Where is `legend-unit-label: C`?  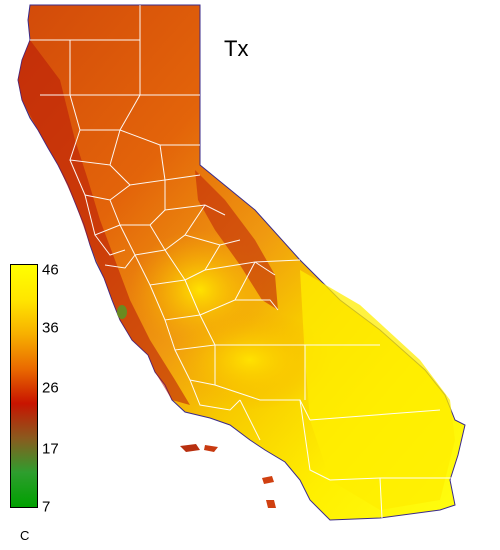 legend-unit-label: C is located at coordinates (25, 535).